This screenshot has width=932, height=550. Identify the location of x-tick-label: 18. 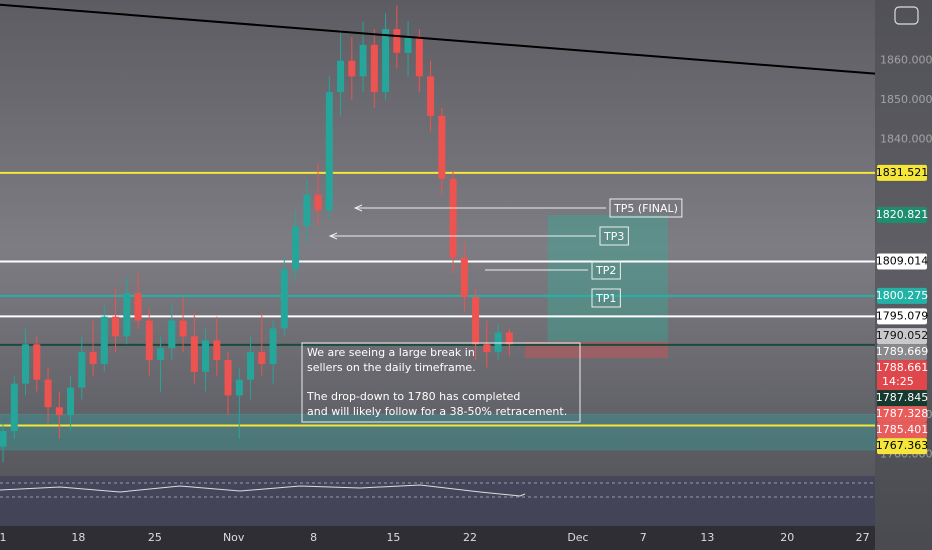
(78, 537).